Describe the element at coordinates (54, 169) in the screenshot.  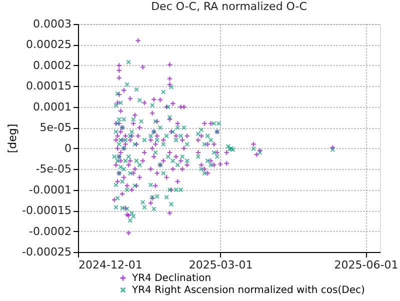
I see `y-tick-label: -5e-05` at that location.